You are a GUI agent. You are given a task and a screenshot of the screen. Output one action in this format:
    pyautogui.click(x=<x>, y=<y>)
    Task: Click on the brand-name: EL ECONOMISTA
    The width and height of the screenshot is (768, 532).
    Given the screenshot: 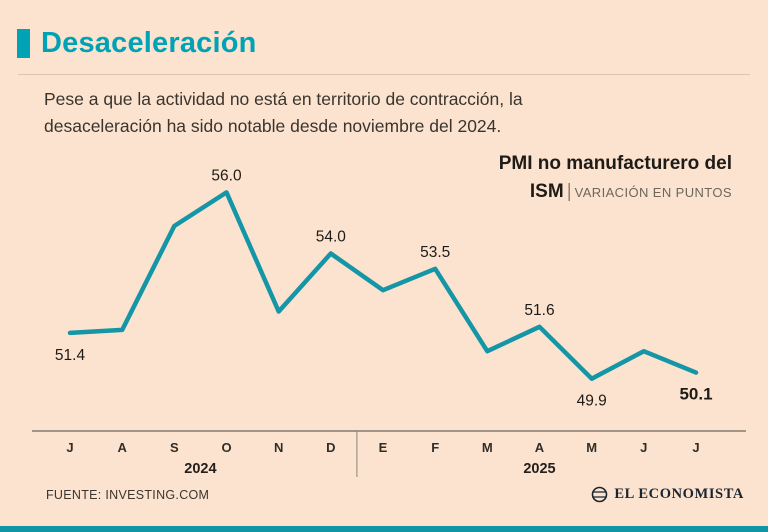 What is the action you would take?
    pyautogui.click(x=679, y=494)
    